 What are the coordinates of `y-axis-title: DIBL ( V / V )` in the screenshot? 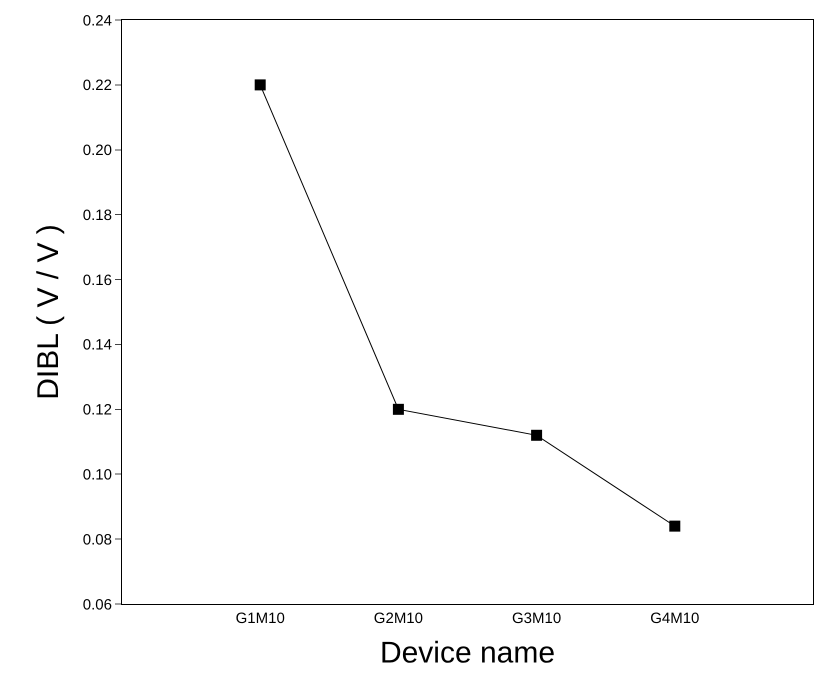 It's located at (48, 312).